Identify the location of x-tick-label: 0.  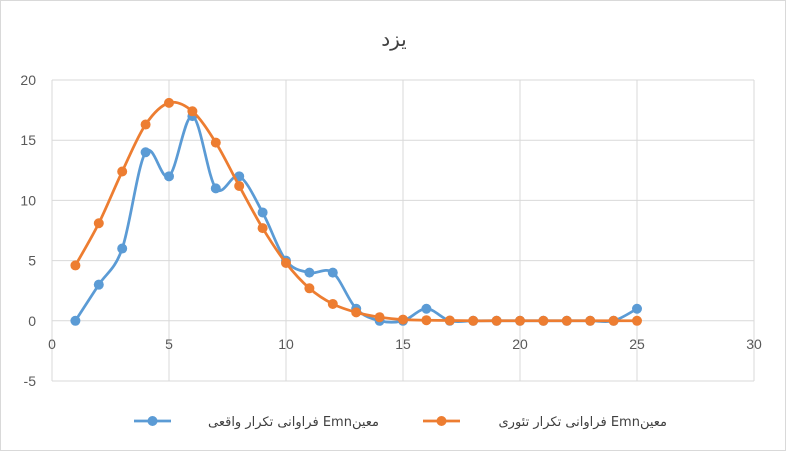
(52, 344).